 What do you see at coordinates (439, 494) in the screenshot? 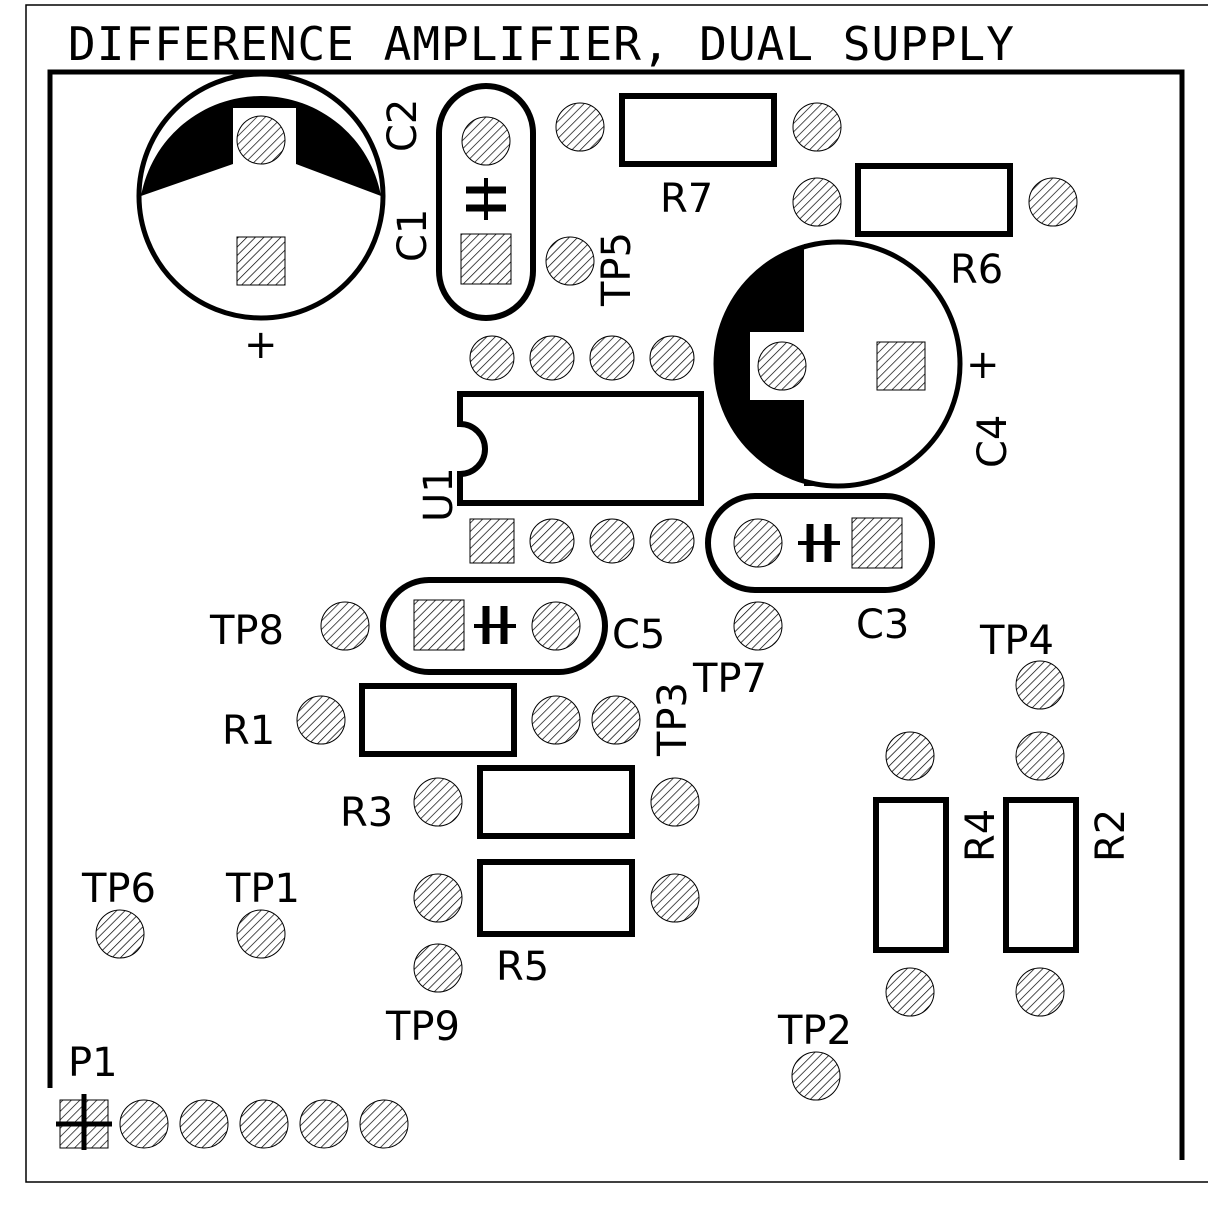
I see `u1-label: U1` at bounding box center [439, 494].